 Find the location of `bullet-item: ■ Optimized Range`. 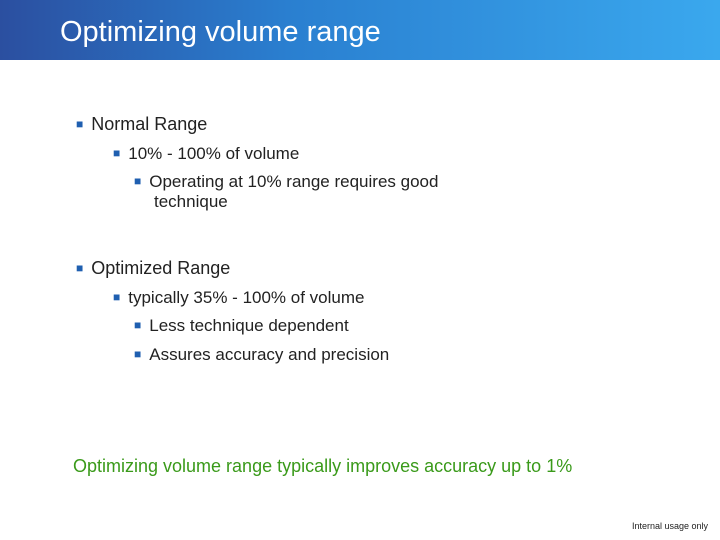

bullet-item: ■ Optimized Range is located at coordinates (153, 268).